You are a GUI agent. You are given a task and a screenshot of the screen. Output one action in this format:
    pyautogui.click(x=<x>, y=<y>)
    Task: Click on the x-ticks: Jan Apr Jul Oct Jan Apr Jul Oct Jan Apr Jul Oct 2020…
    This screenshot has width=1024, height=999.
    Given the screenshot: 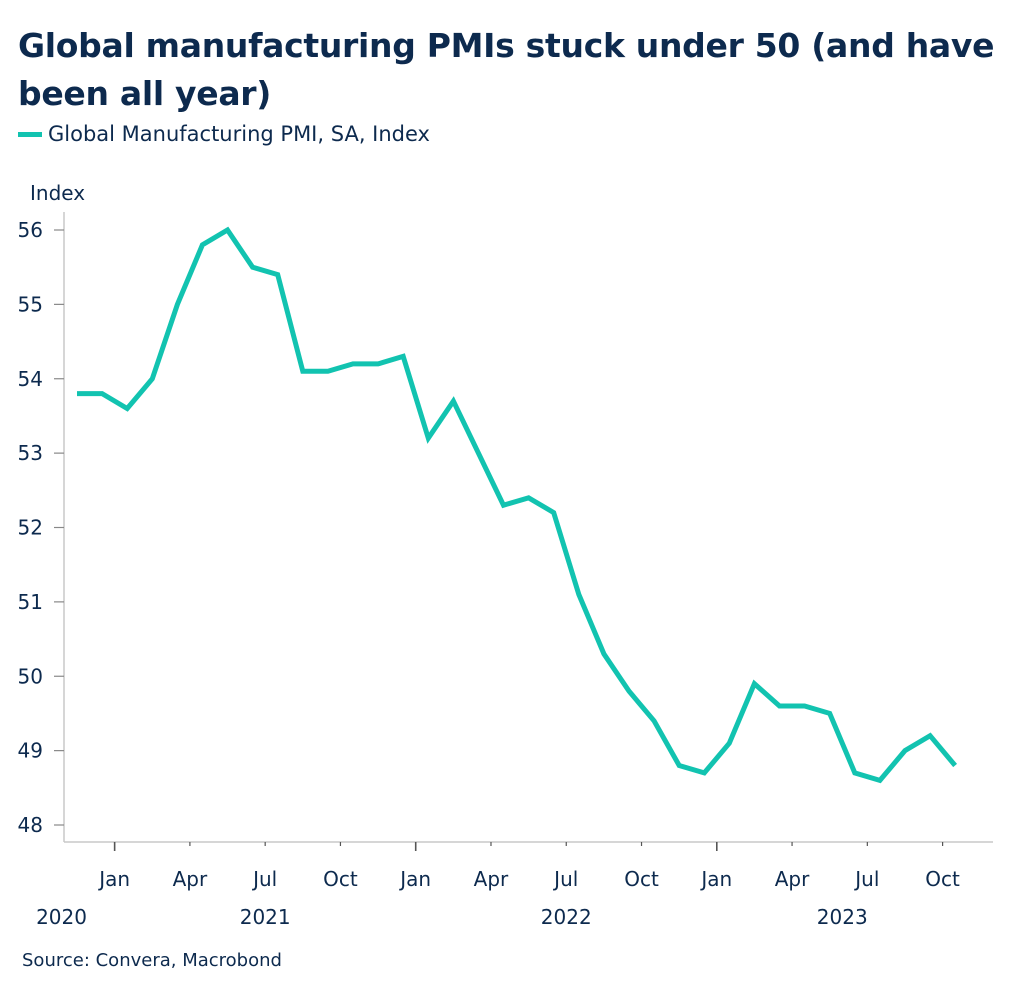 What is the action you would take?
    pyautogui.click(x=498, y=885)
    